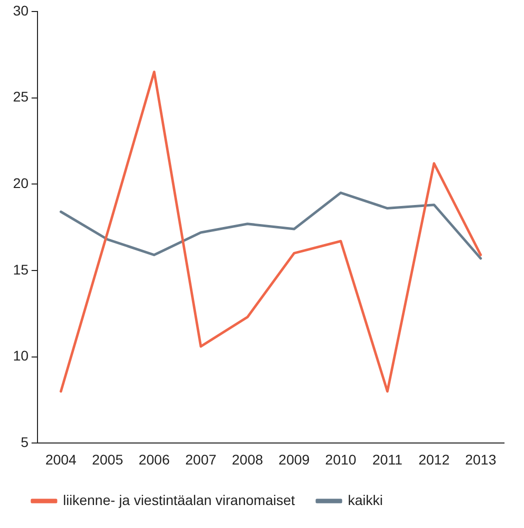 Image resolution: width=524 pixels, height=528 pixels. What do you see at coordinates (179, 500) in the screenshot?
I see `legend-label: liikenne- ja viestintäalan viranomaiset` at bounding box center [179, 500].